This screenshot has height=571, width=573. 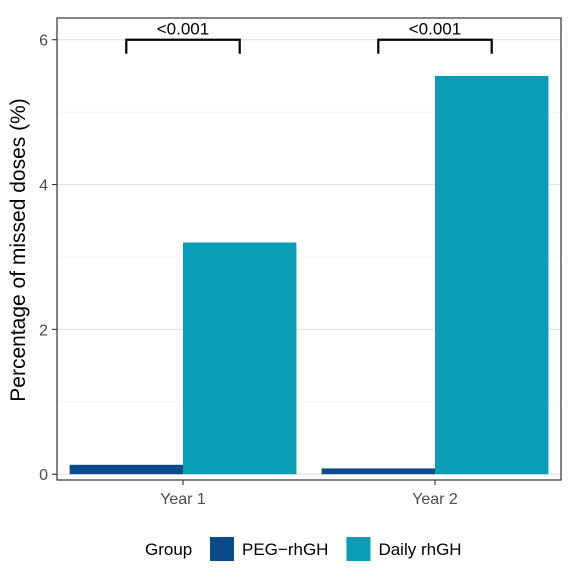 What do you see at coordinates (183, 499) in the screenshot?
I see `x-tick-label: Year 1` at bounding box center [183, 499].